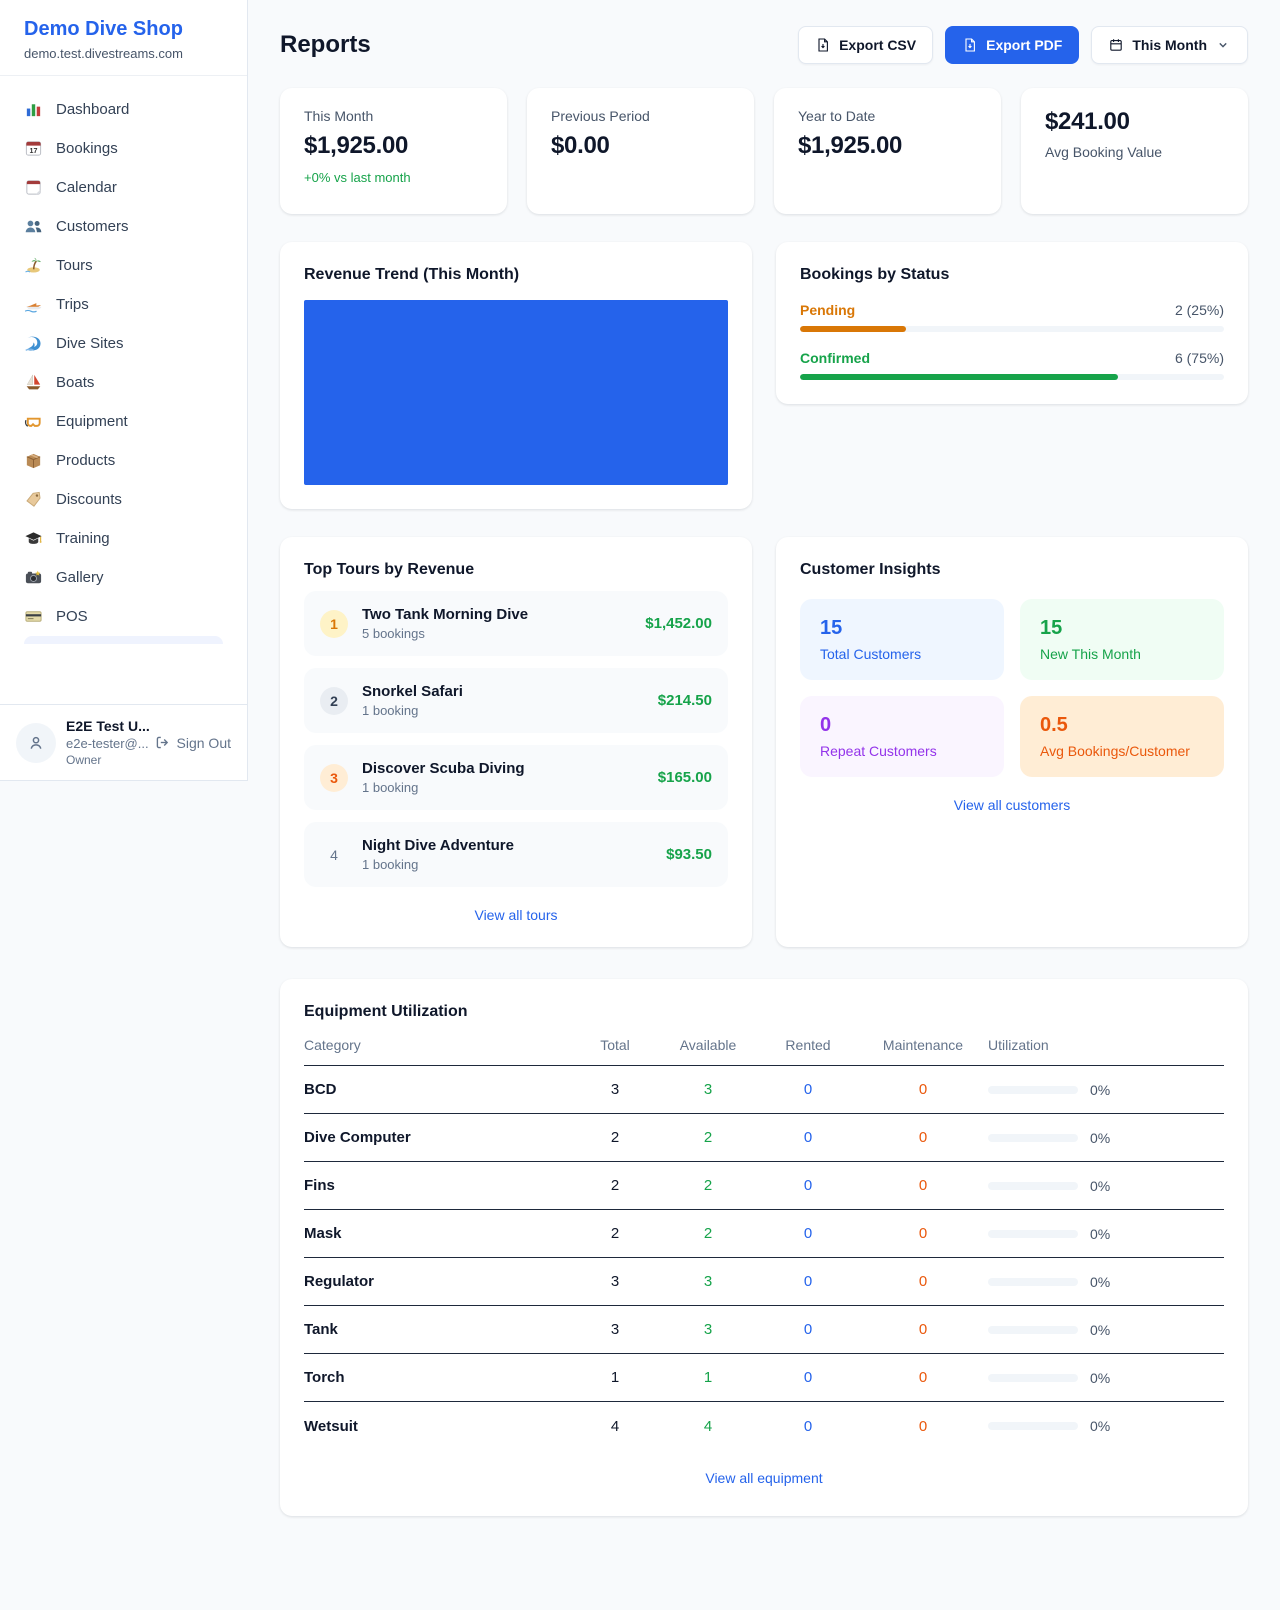  I want to click on tile-label: Avg Bookings/Customer, so click(1115, 751).